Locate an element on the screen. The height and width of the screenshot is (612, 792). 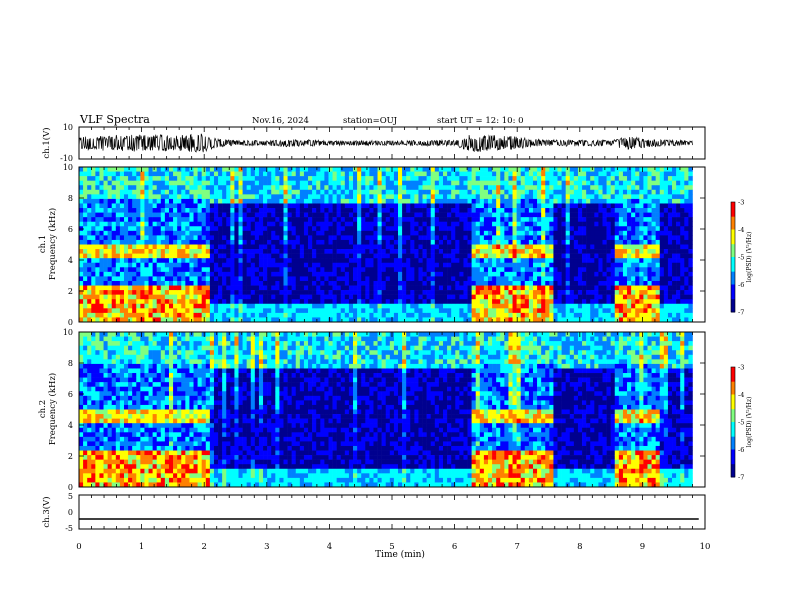
ch1-ytick-top: 10 is located at coordinates (68, 127).